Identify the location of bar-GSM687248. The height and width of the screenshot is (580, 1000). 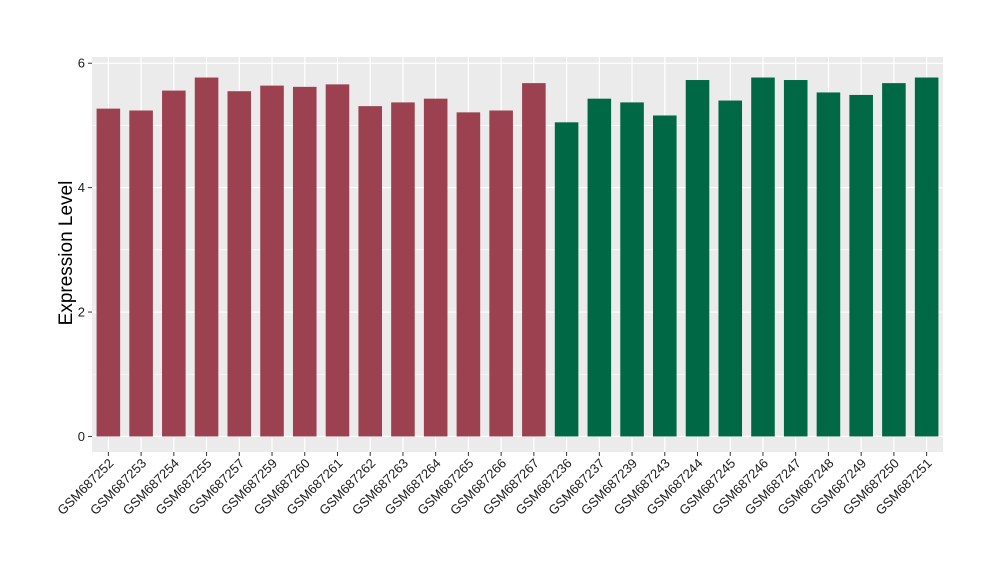
(828, 264).